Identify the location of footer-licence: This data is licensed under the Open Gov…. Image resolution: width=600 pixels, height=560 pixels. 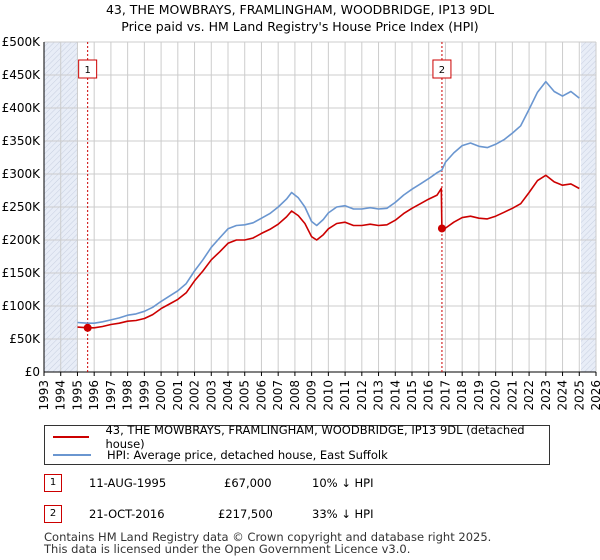
(227, 549).